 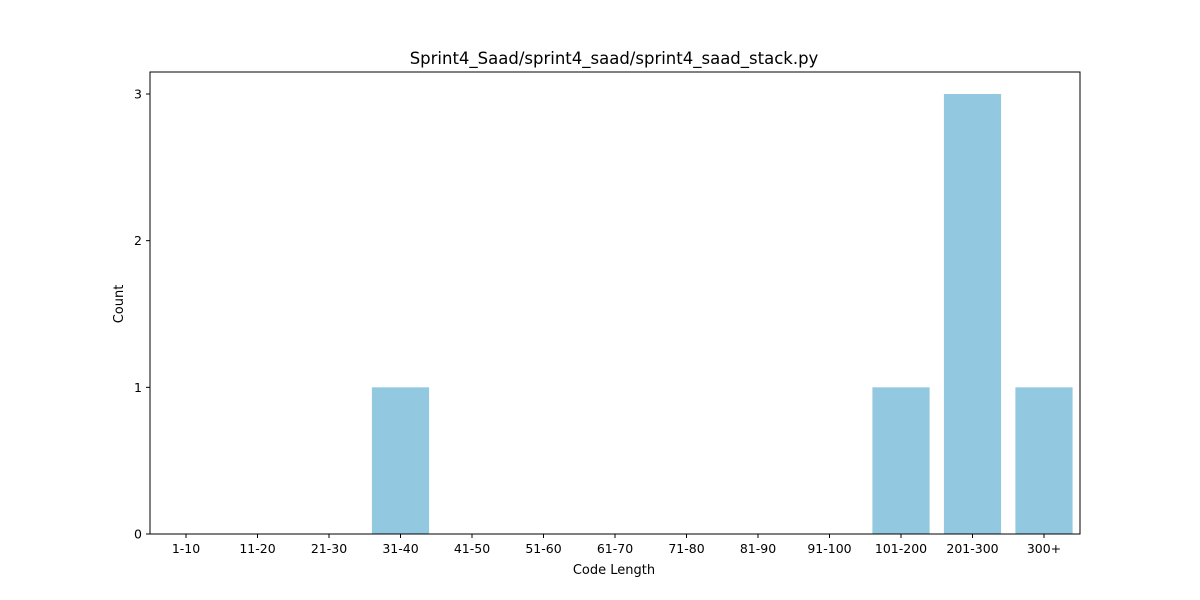 What do you see at coordinates (138, 240) in the screenshot?
I see `y-tick-label: 2` at bounding box center [138, 240].